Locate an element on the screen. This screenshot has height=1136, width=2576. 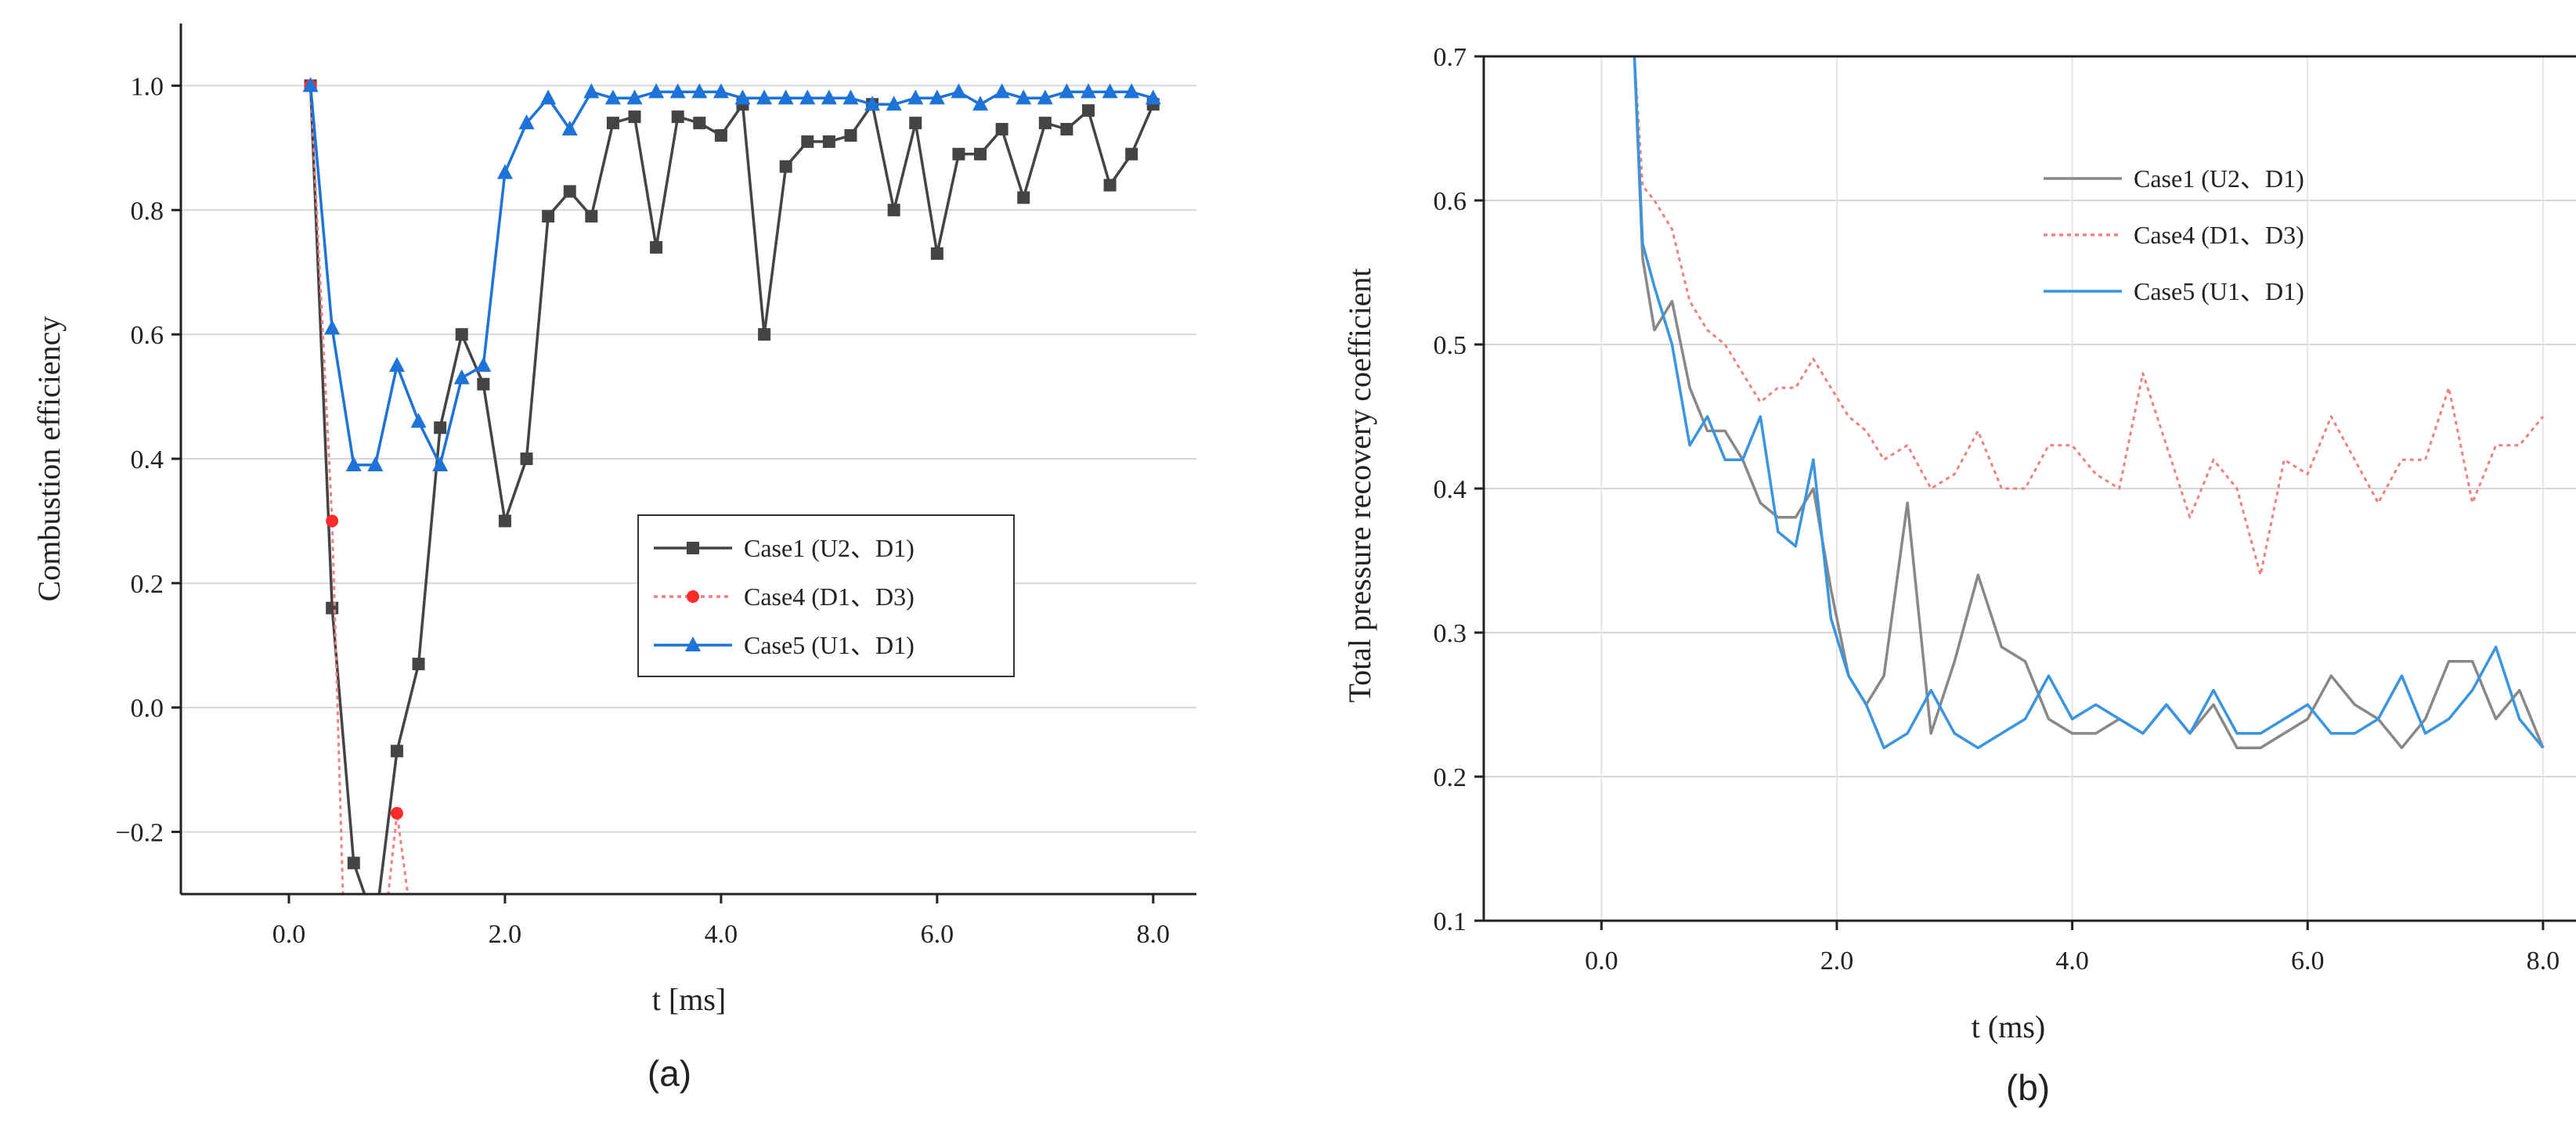
panel-a-y-tick-label-3: 0.4 is located at coordinates (147, 459).